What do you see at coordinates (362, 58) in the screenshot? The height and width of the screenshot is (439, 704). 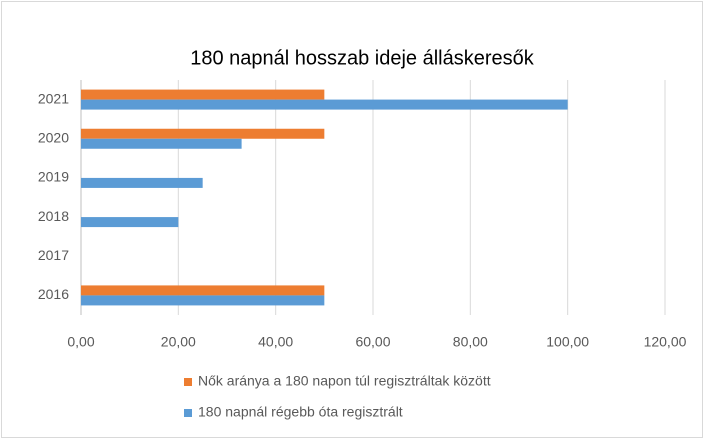 I see `chart-title: 180 napnál hosszab ideje álláskeresők` at bounding box center [362, 58].